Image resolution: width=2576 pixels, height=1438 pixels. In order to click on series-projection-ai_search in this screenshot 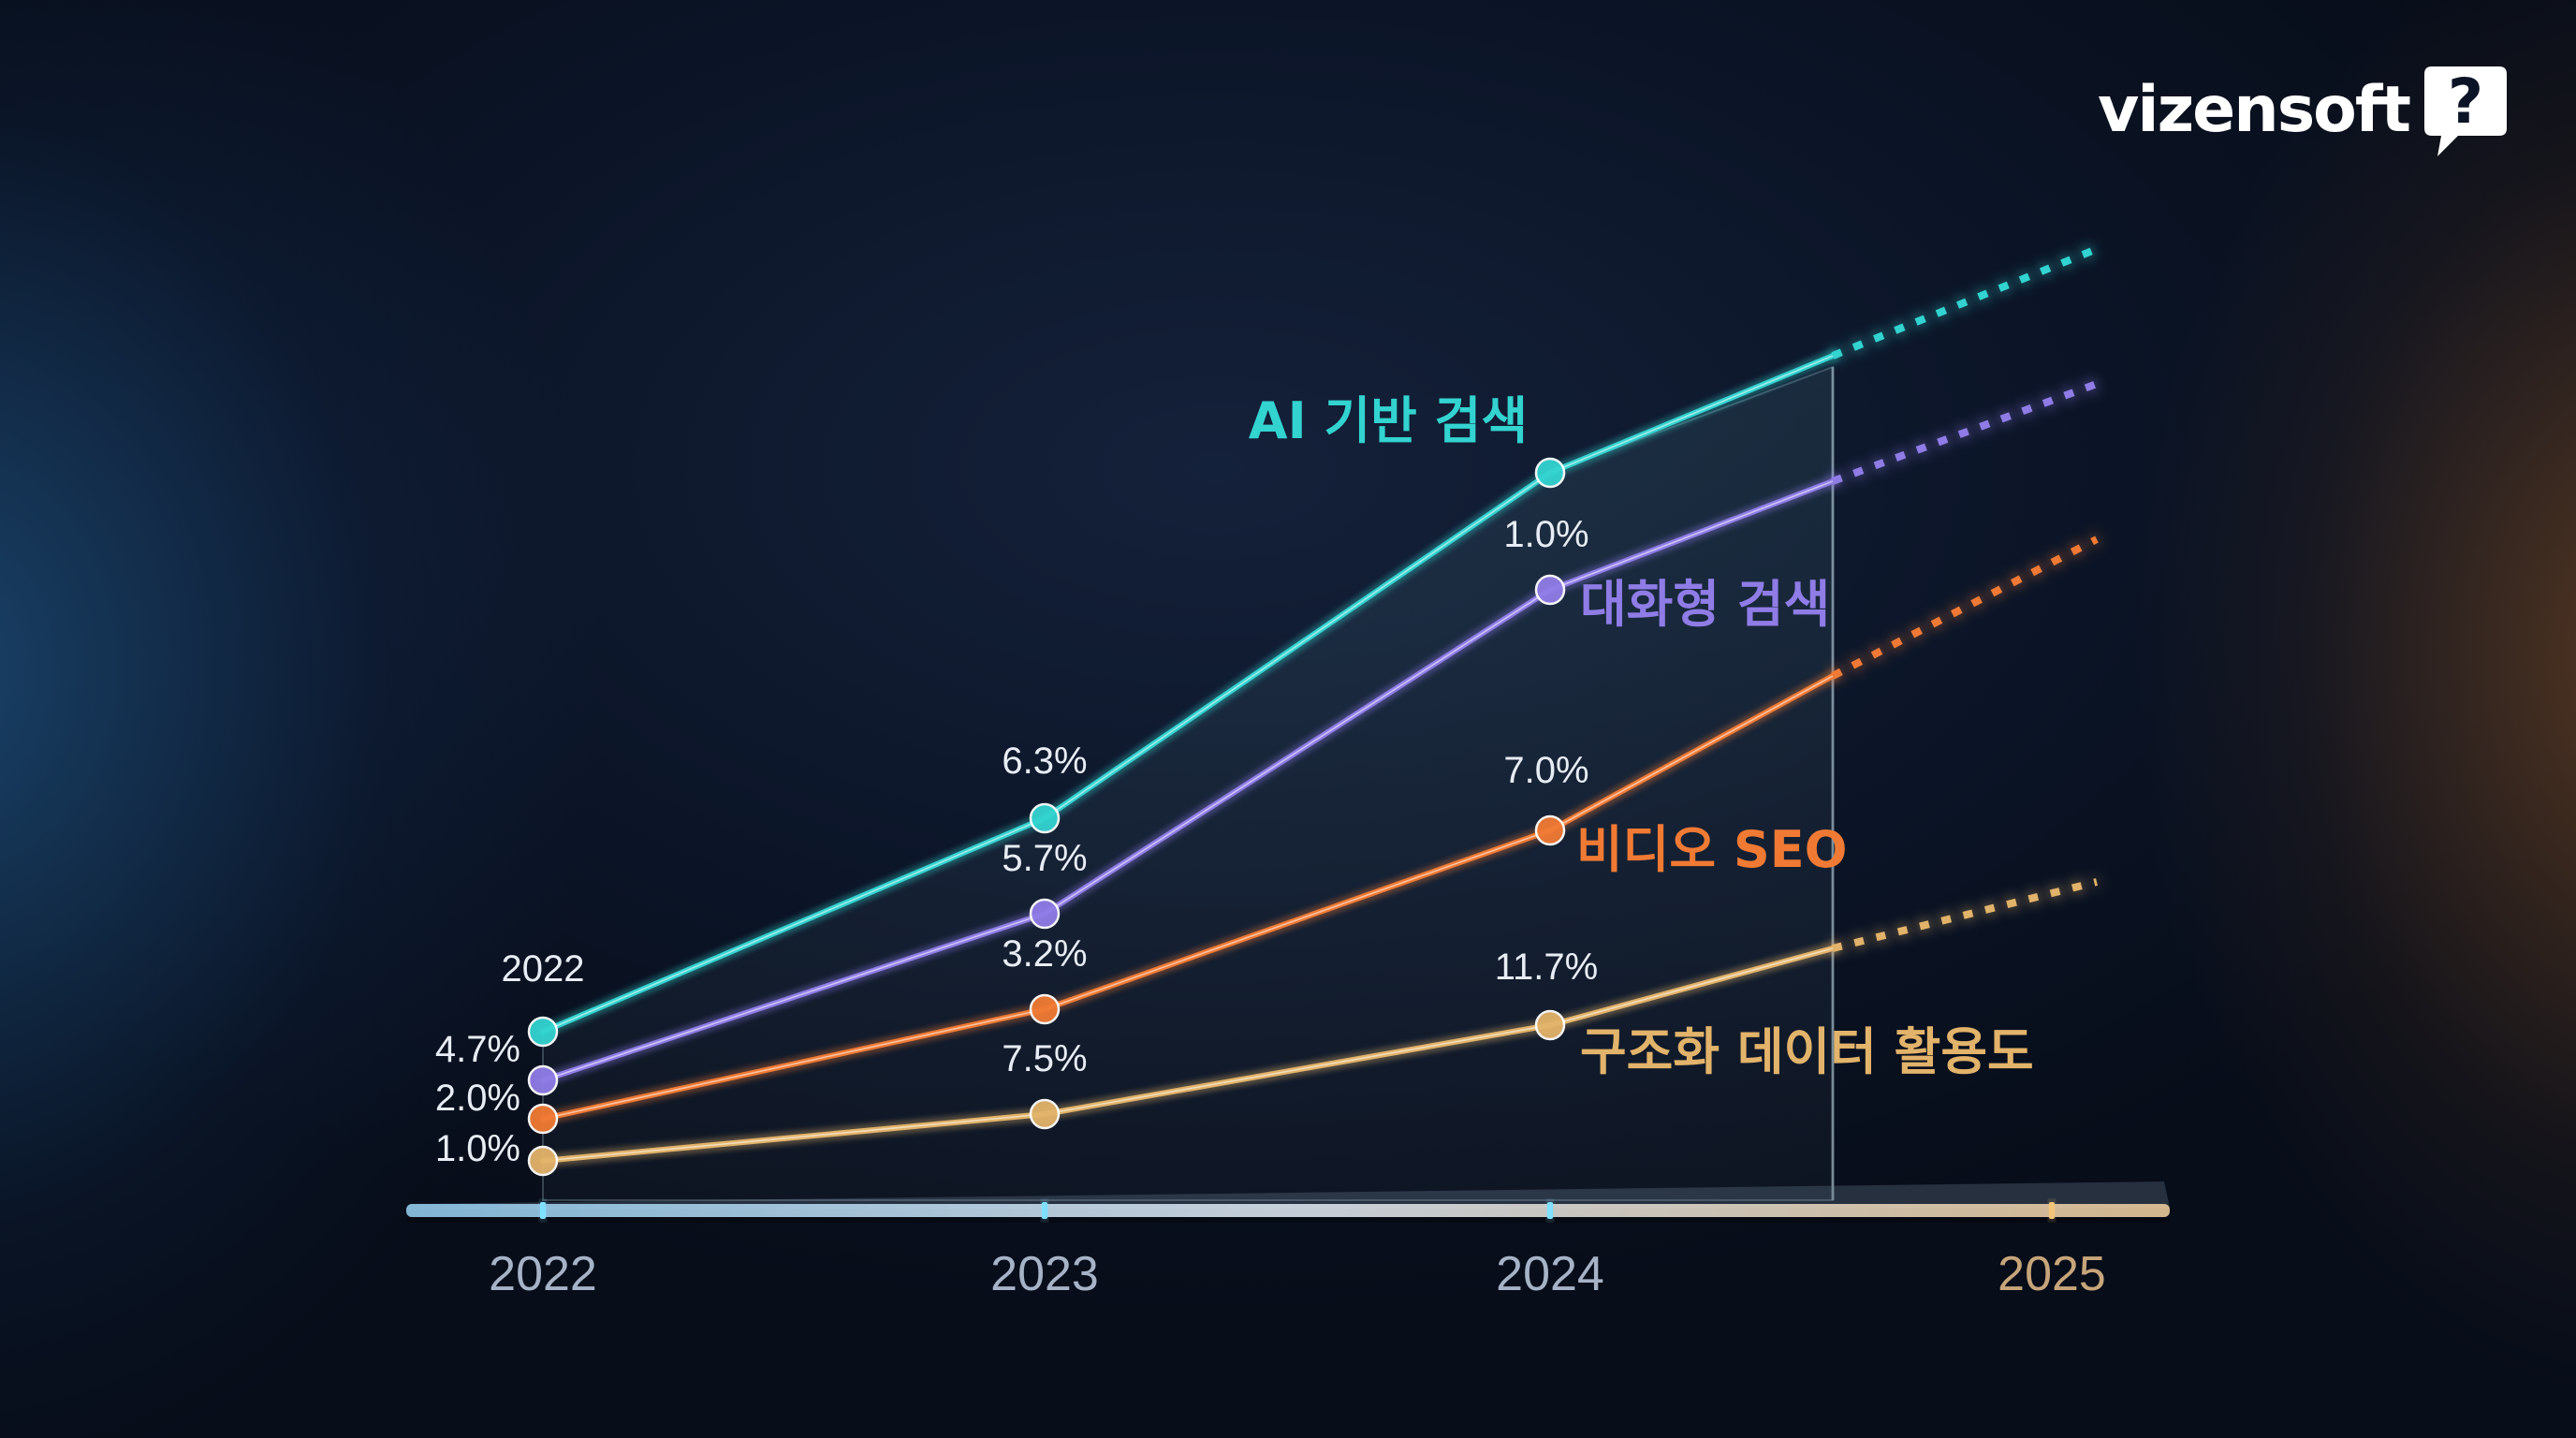, I will do `click(1965, 302)`.